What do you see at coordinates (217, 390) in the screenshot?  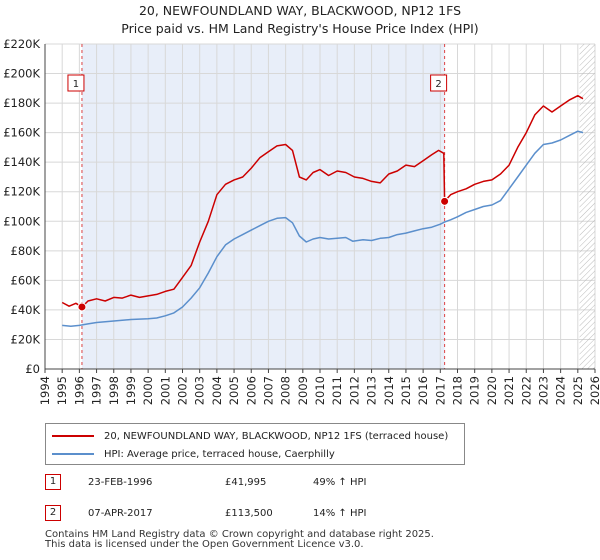 I see `x-tick-label: 2004` at bounding box center [217, 390].